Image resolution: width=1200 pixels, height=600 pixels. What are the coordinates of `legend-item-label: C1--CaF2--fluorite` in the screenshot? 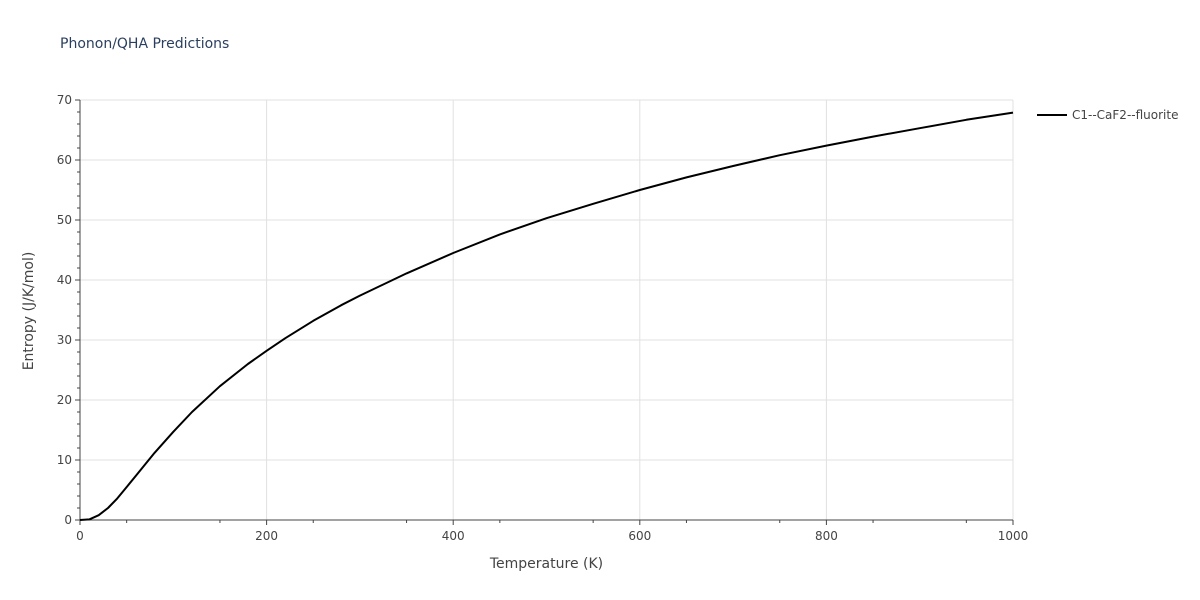 It's located at (1125, 115).